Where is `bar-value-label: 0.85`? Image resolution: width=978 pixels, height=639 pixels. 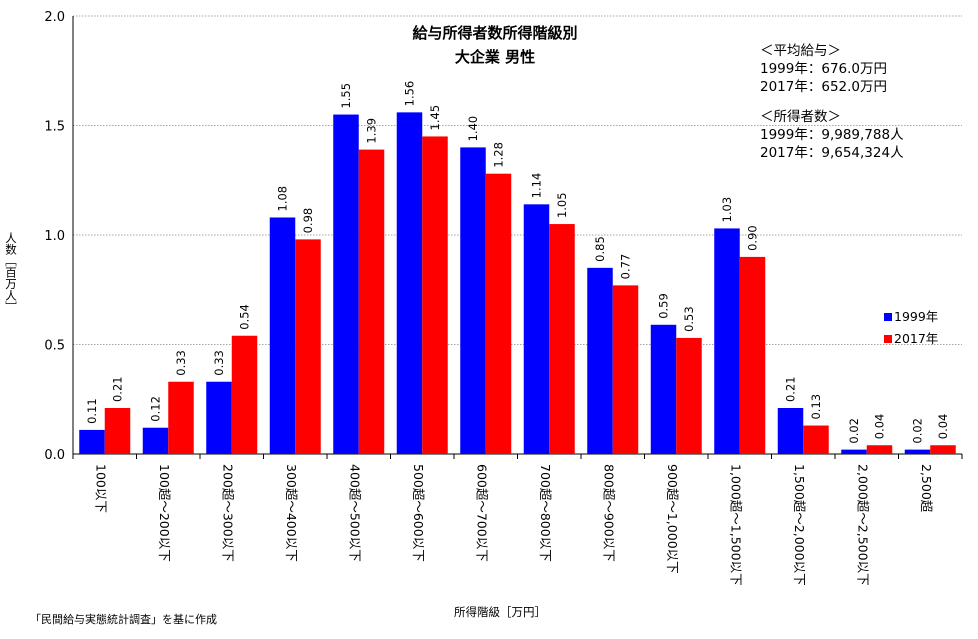
bar-value-label: 0.85 is located at coordinates (600, 249).